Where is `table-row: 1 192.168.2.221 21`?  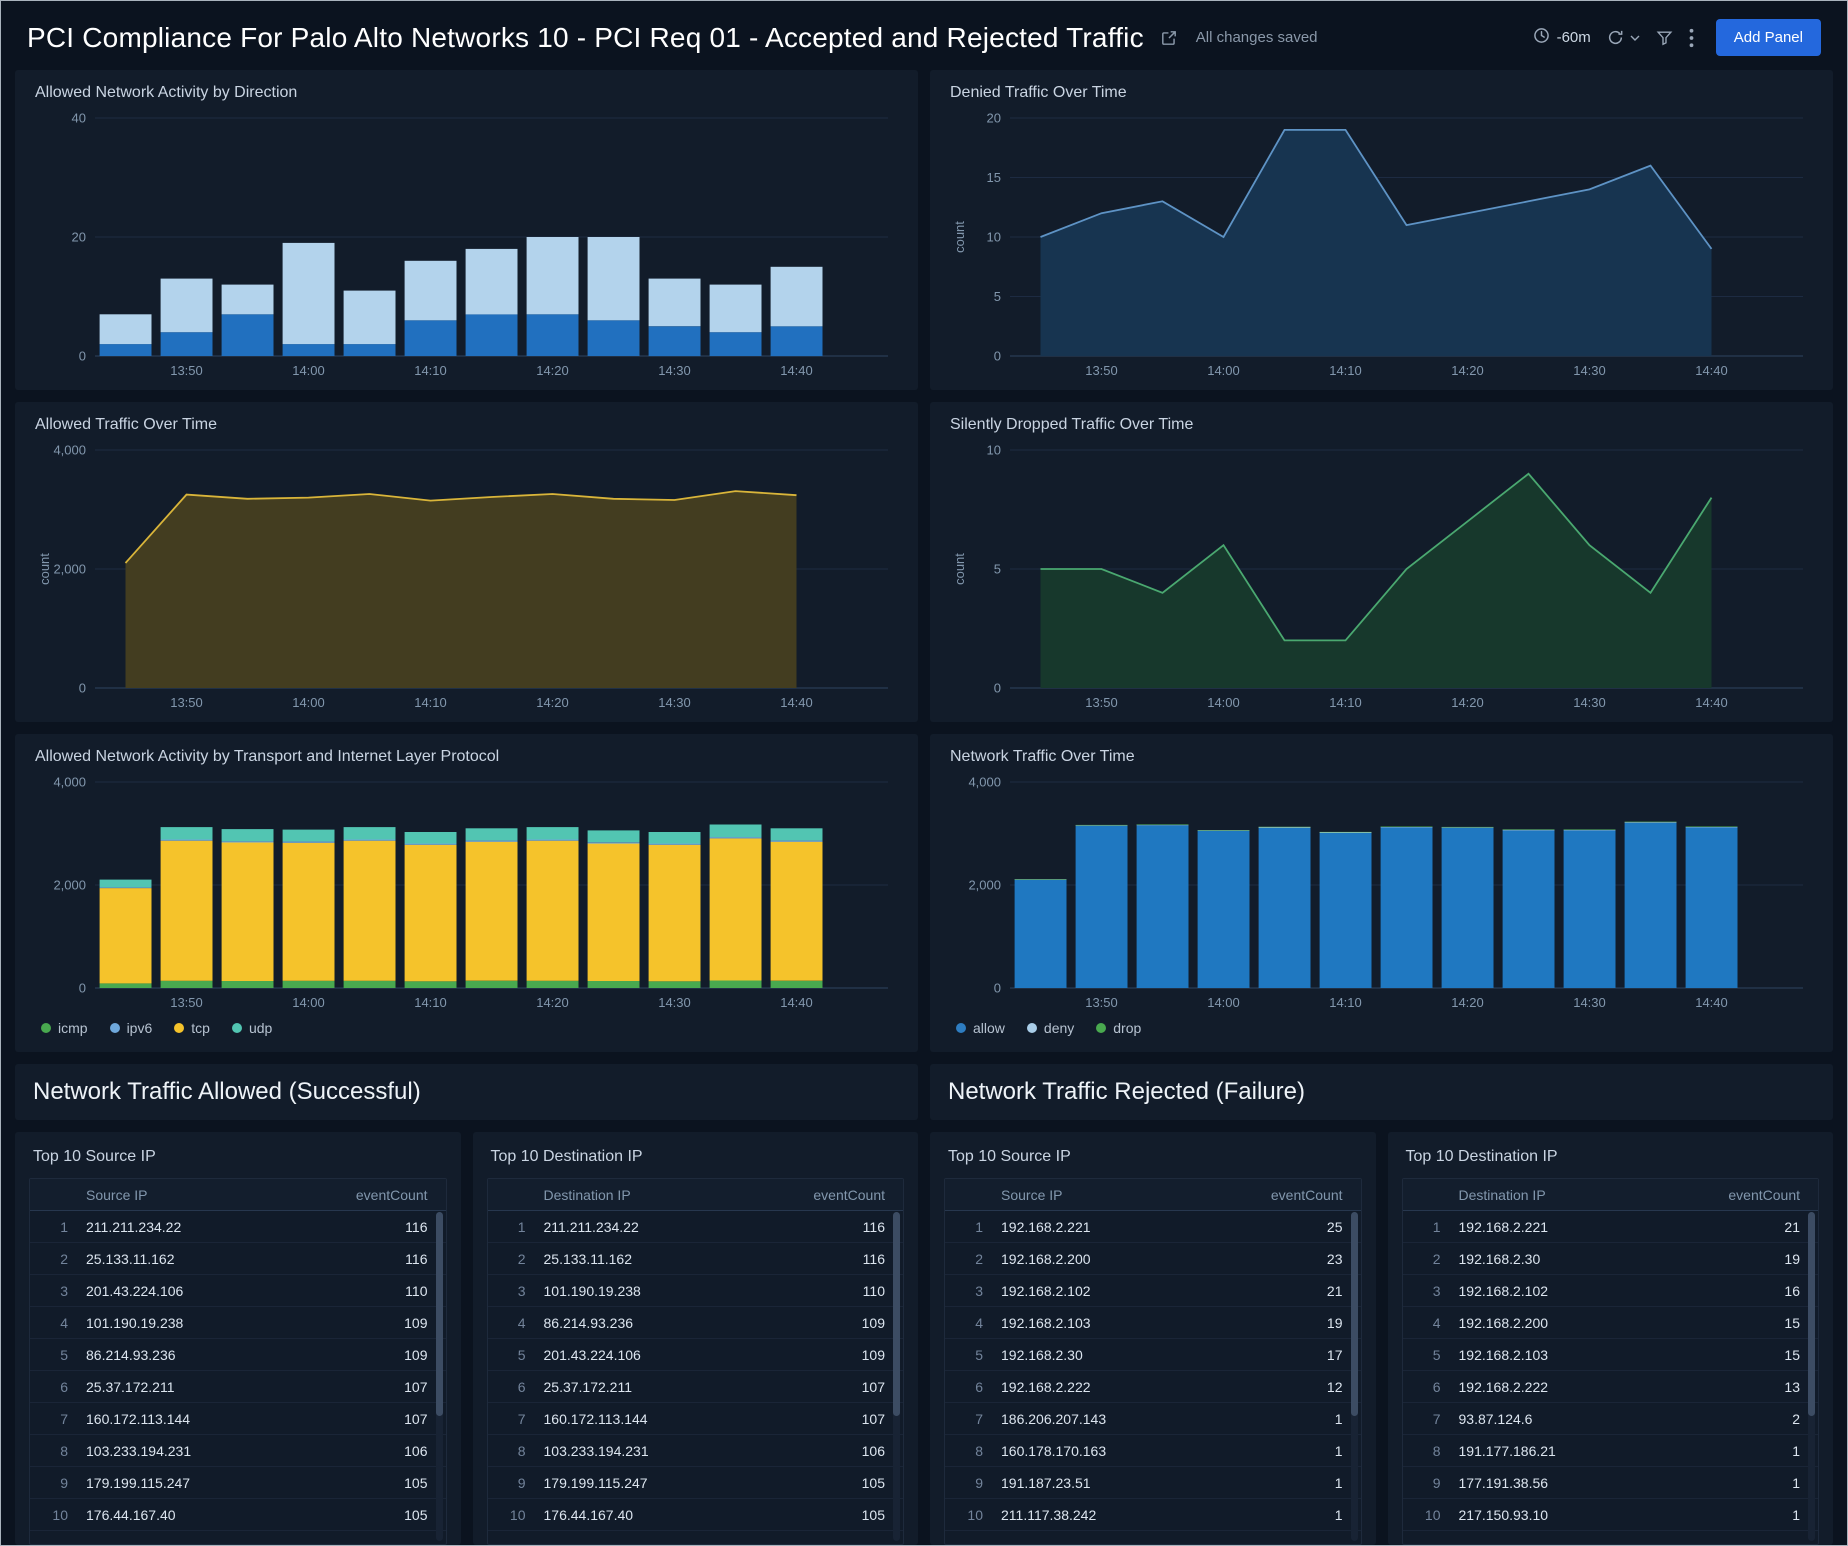
table-row: 1 192.168.2.221 21 is located at coordinates (1610, 1227).